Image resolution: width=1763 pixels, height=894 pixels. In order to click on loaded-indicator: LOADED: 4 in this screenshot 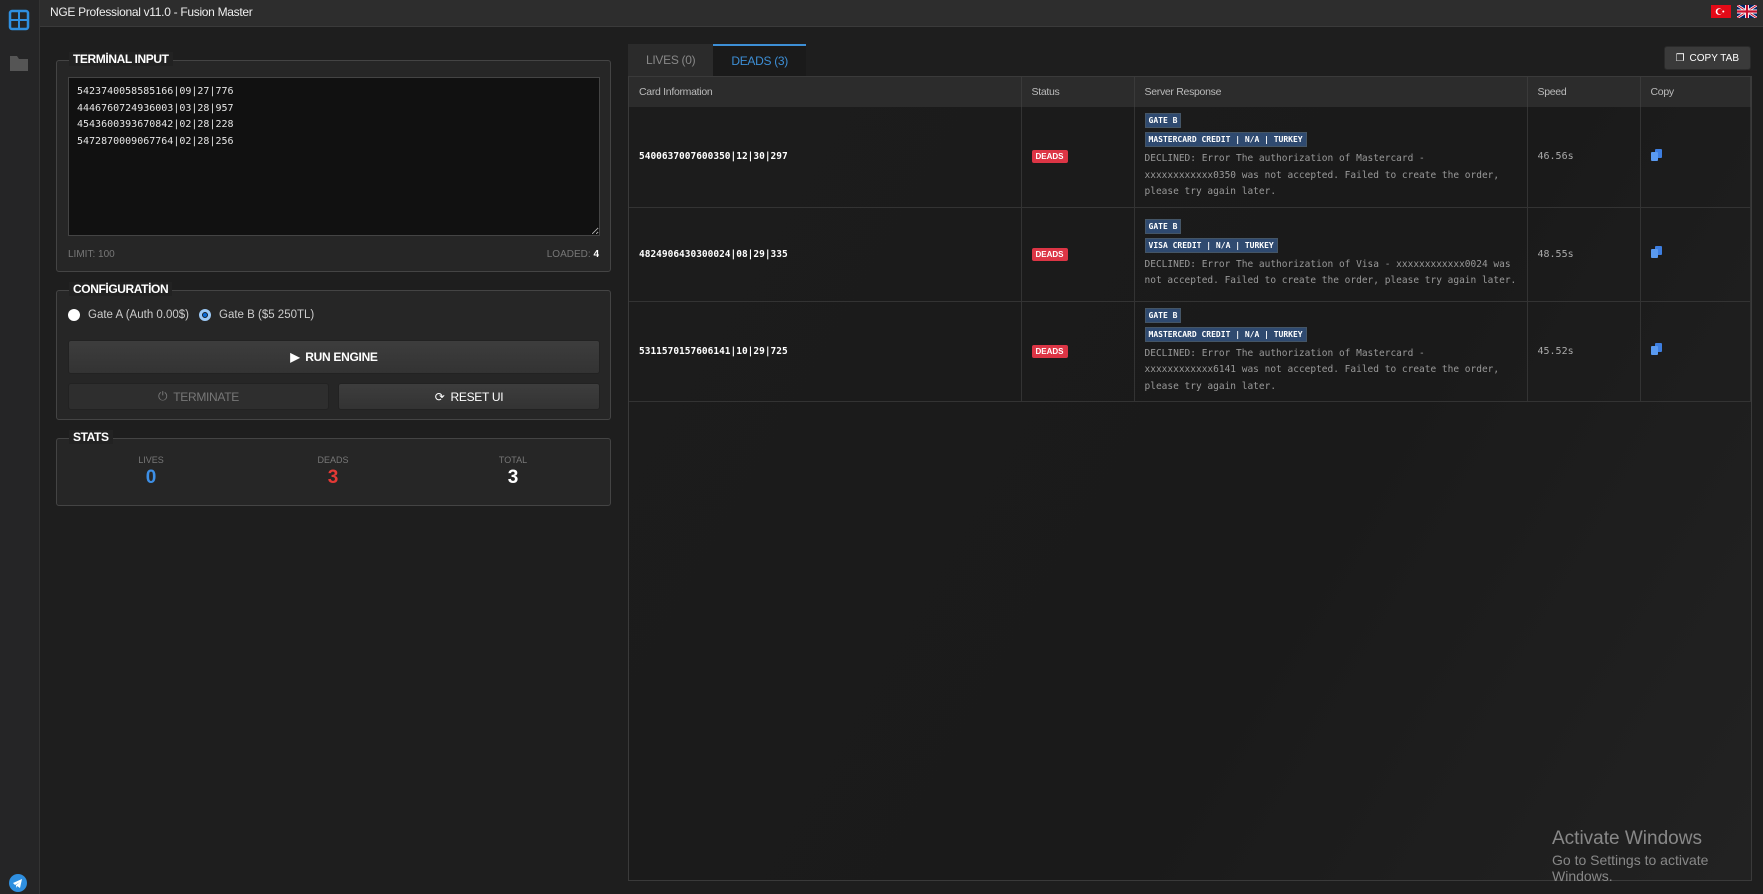, I will do `click(573, 254)`.